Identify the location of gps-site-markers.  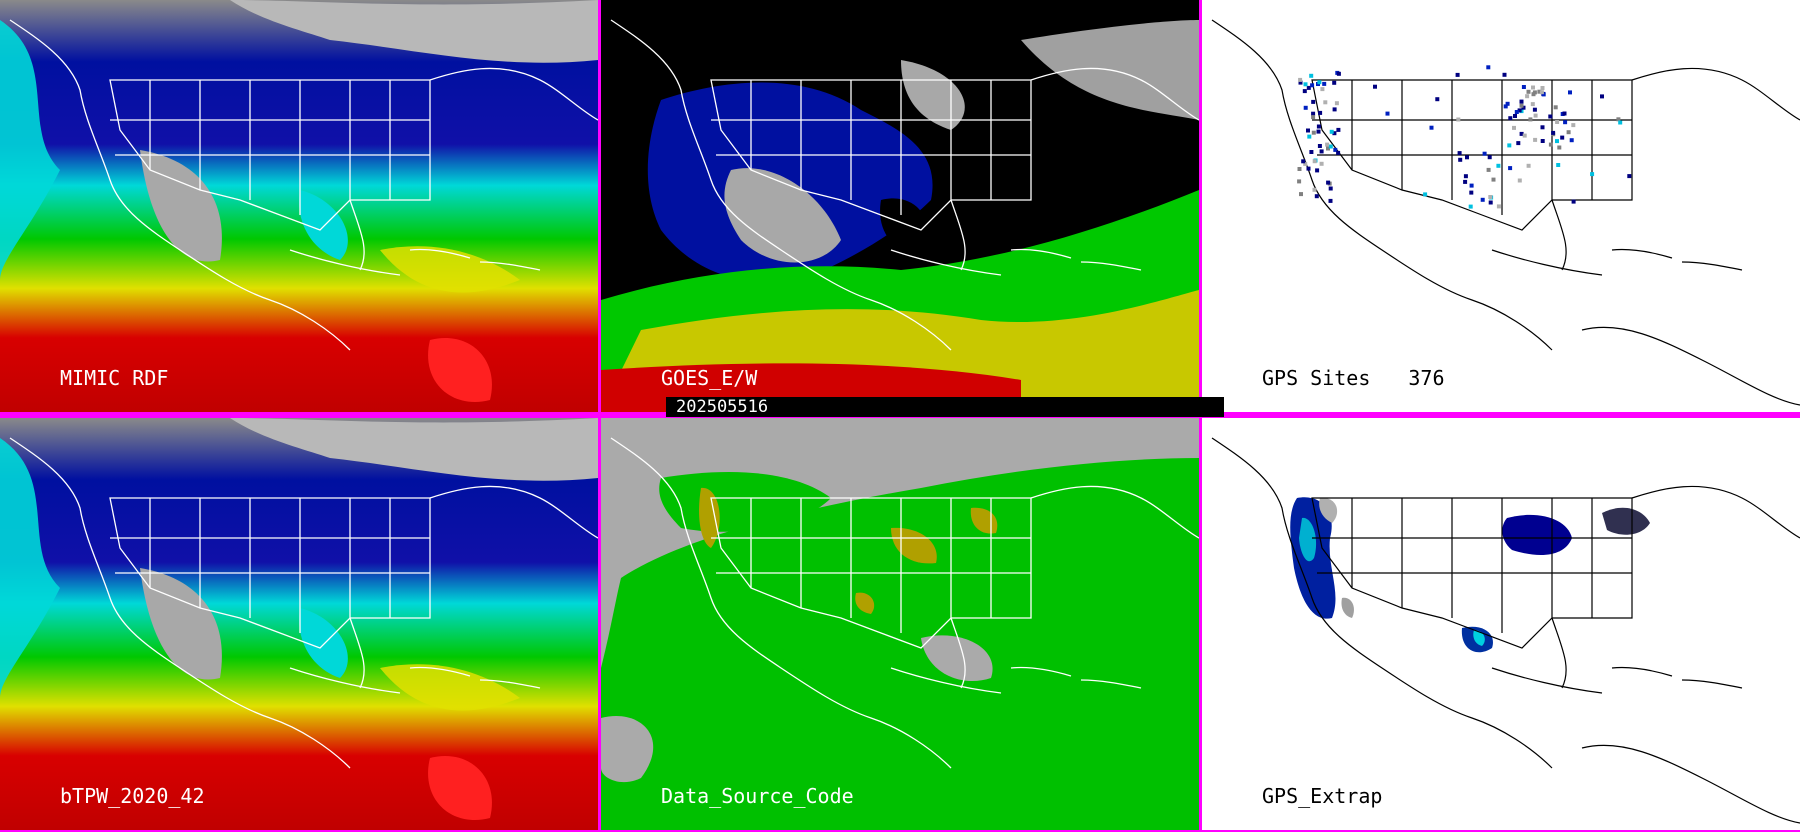
(1464, 137).